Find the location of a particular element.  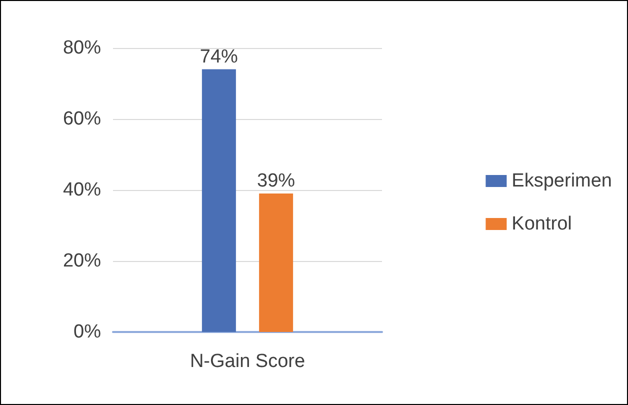

data-label: 39% is located at coordinates (276, 181).